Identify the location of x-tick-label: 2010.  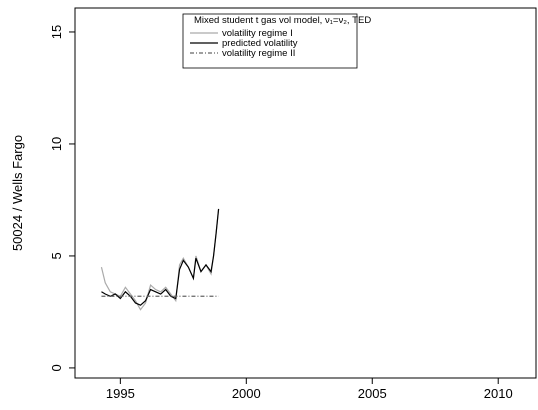
(498, 393).